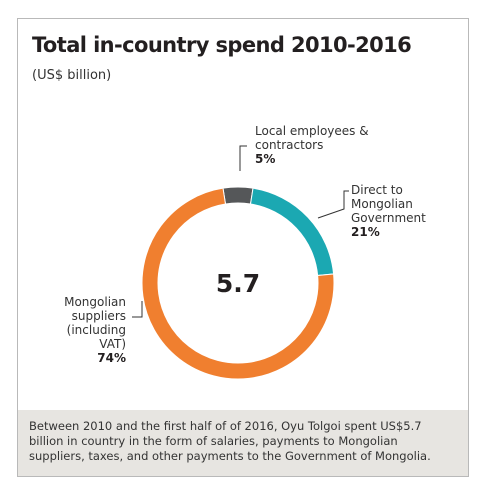 The height and width of the screenshot is (493, 489). I want to click on label-local-pct: 5%, so click(345, 159).